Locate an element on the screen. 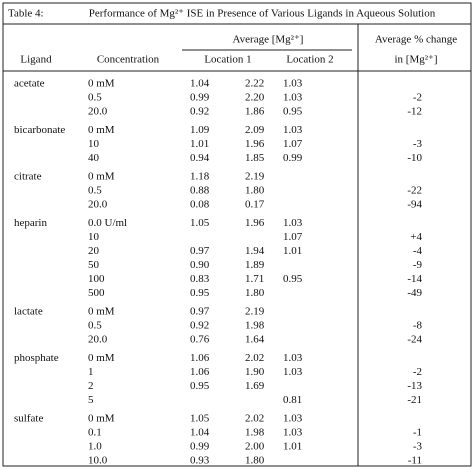  percent-change: -49 is located at coordinates (414, 293).